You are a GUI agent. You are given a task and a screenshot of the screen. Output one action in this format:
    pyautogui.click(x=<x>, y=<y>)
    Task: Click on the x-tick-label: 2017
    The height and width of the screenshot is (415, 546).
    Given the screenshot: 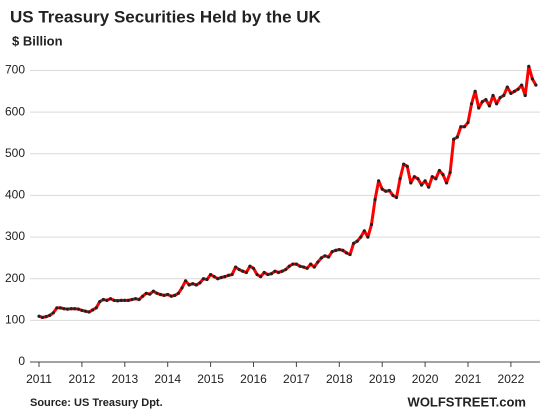 What is the action you would take?
    pyautogui.click(x=296, y=379)
    